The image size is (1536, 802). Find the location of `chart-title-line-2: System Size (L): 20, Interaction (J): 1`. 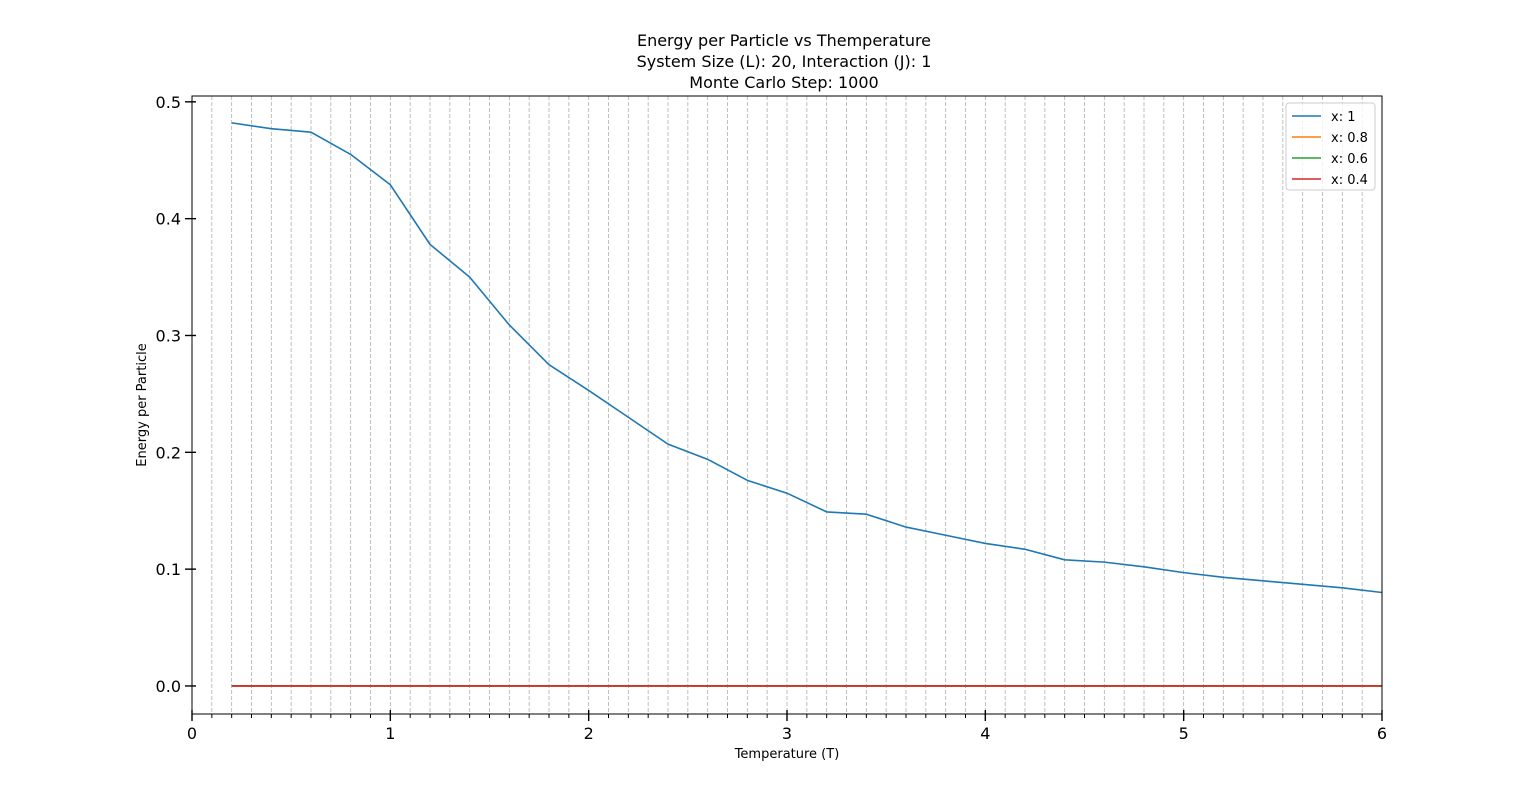

chart-title-line-2: System Size (L): 20, Interaction (J): 1 is located at coordinates (784, 61).